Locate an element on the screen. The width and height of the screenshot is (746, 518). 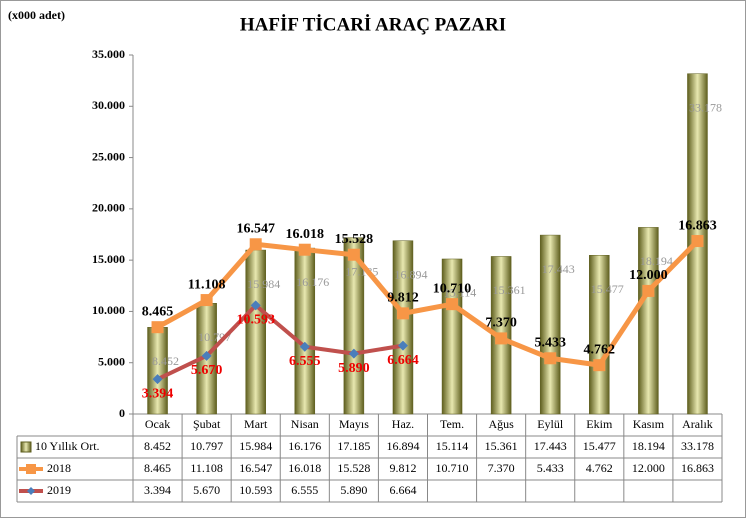
chart-title: HAFİF TİCARİ ARAÇ PAZARI is located at coordinates (373, 24).